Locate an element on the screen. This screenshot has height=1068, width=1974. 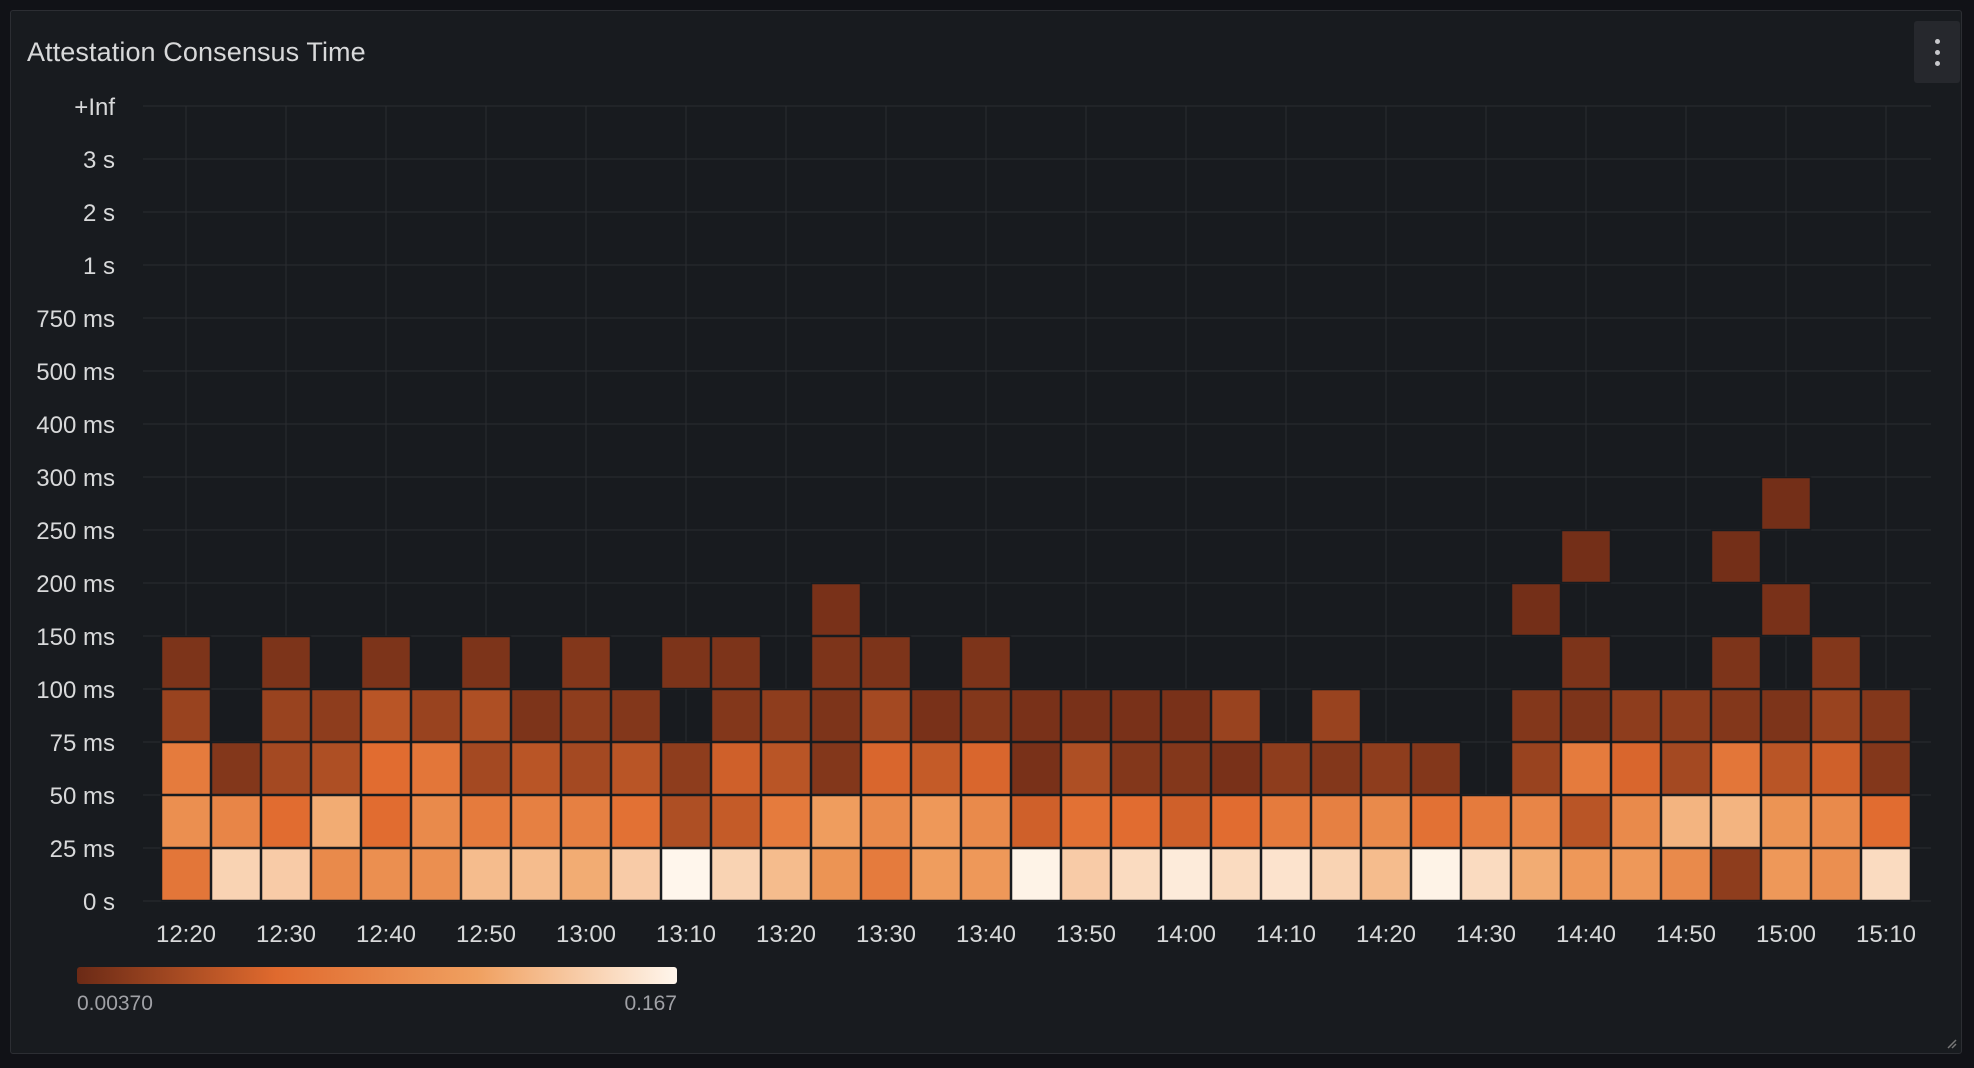
y-tick-label: 2 s is located at coordinates (99, 213).